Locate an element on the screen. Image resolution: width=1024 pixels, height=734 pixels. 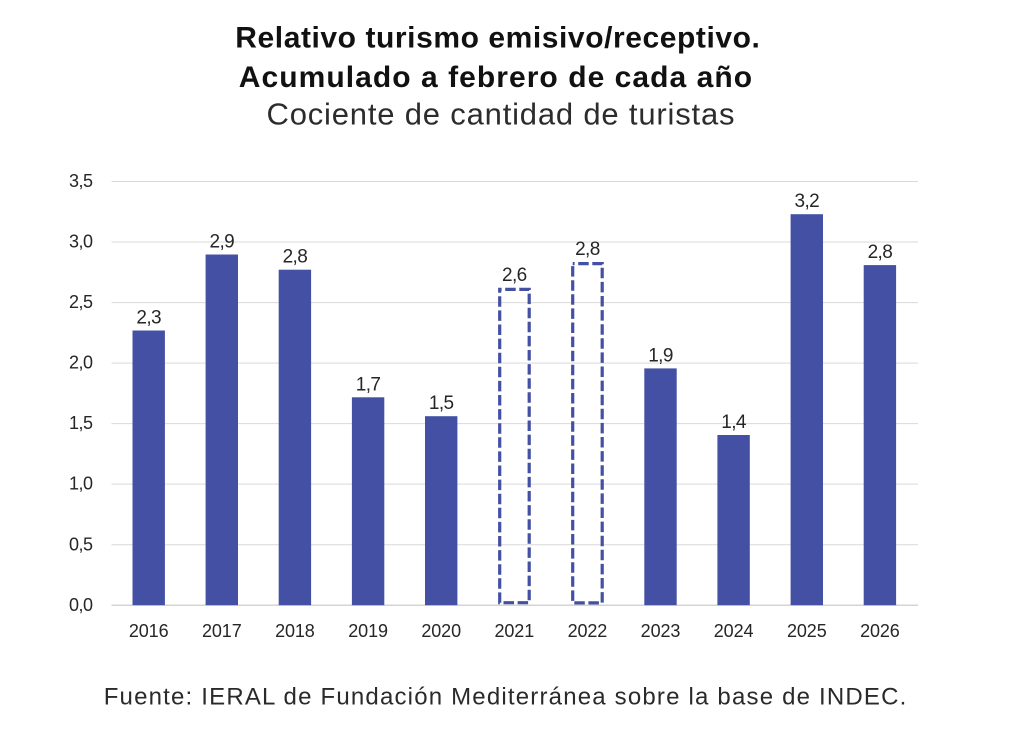
svg-text: 0,5 is located at coordinates (81, 544).